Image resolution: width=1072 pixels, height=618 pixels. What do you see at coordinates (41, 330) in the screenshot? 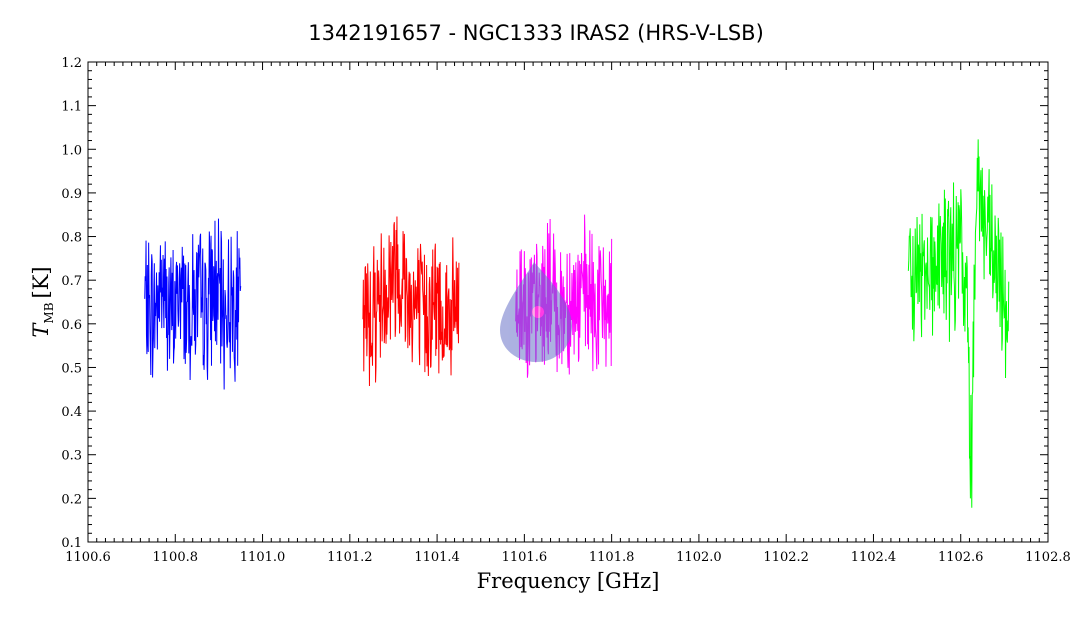
I see `y-axis-symbol: T` at bounding box center [41, 330].